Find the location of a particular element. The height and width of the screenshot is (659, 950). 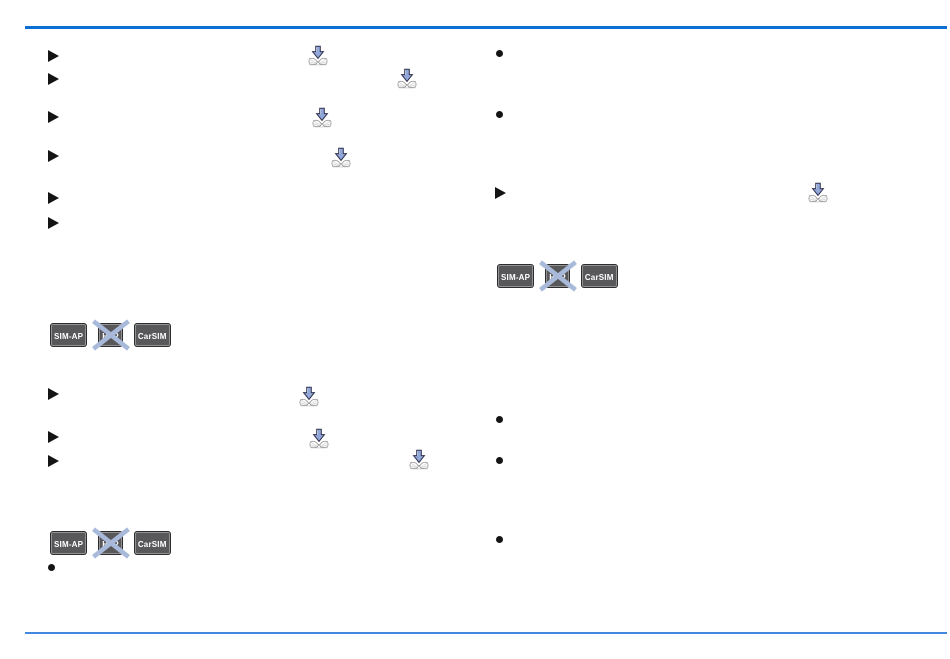

equipment-badges-right-1: SIM-AP HFP CarSIM is located at coordinates (557, 276).